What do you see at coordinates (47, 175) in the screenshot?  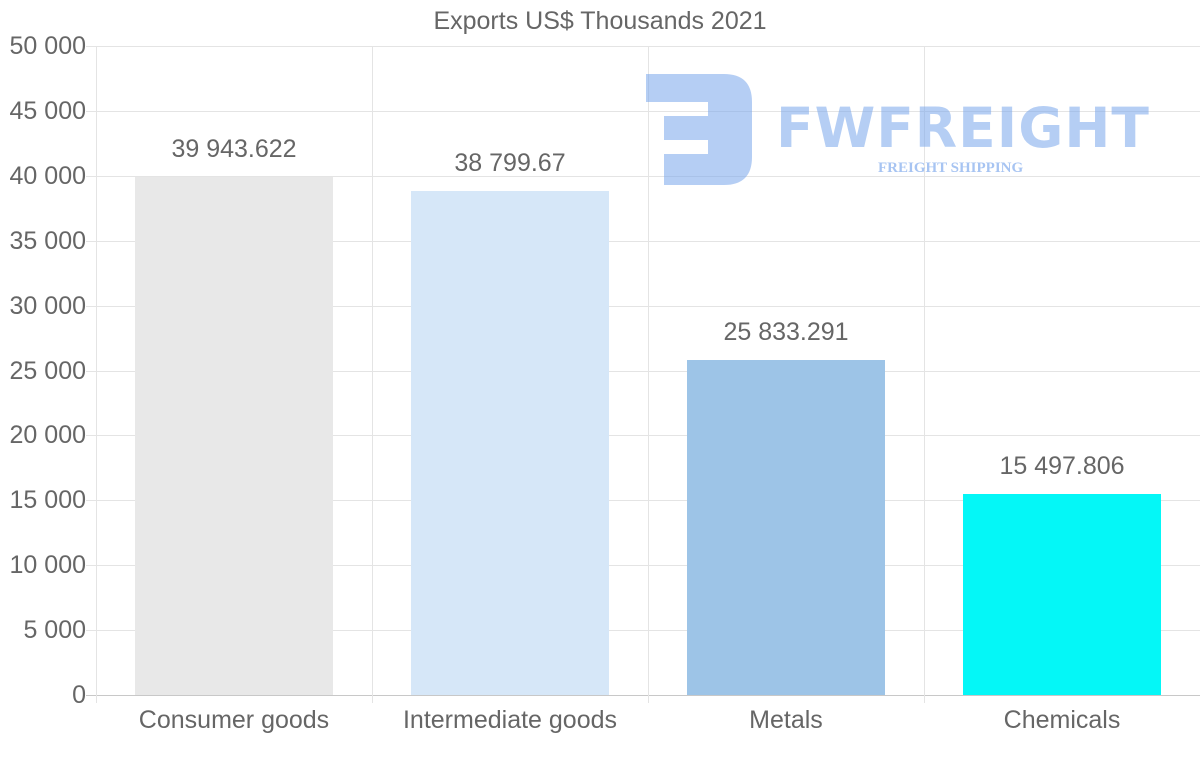 I see `y-tick-label: 40 000` at bounding box center [47, 175].